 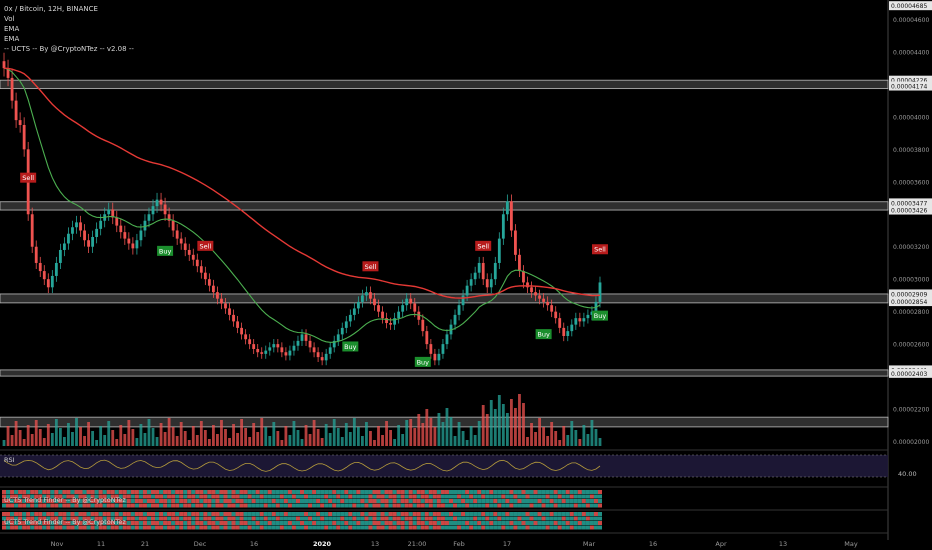 I want to click on price-label-text: 0.00003426, so click(x=909, y=211).